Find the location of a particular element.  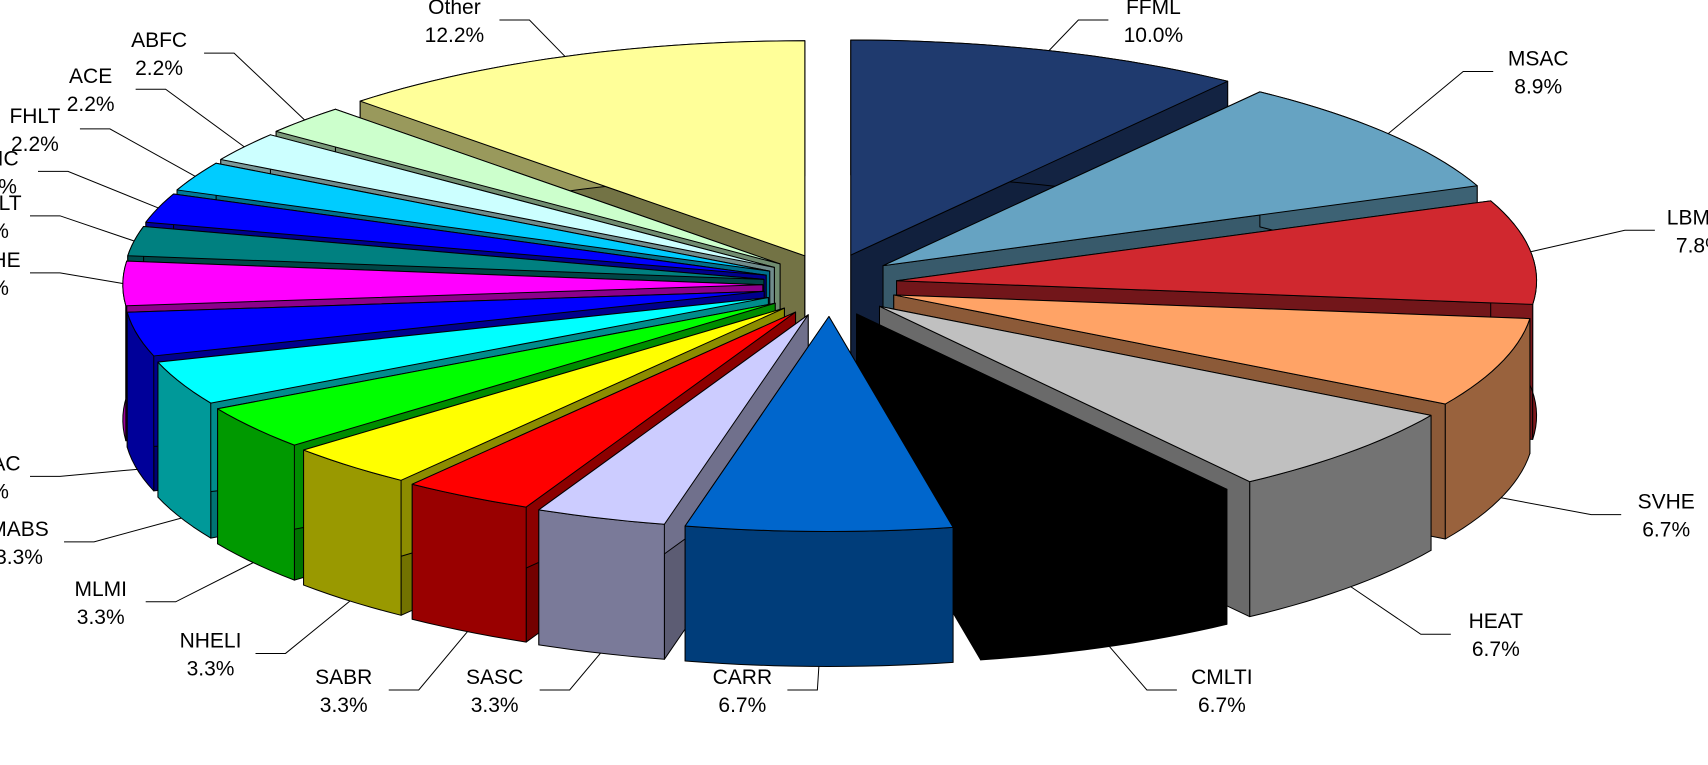

slice-top-heat is located at coordinates (1155, 394).